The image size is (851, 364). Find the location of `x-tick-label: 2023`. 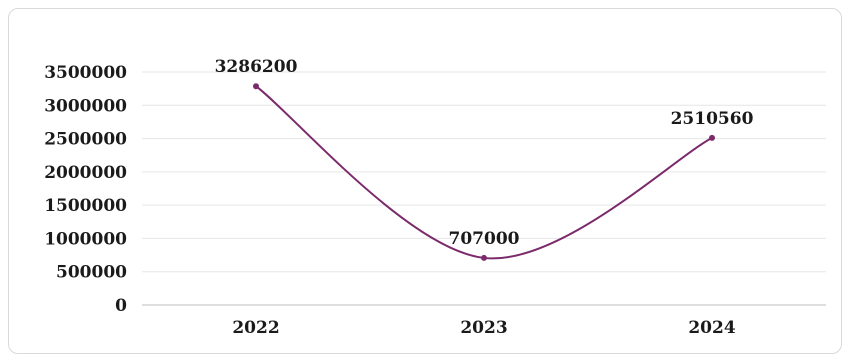

x-tick-label: 2023 is located at coordinates (483, 328).